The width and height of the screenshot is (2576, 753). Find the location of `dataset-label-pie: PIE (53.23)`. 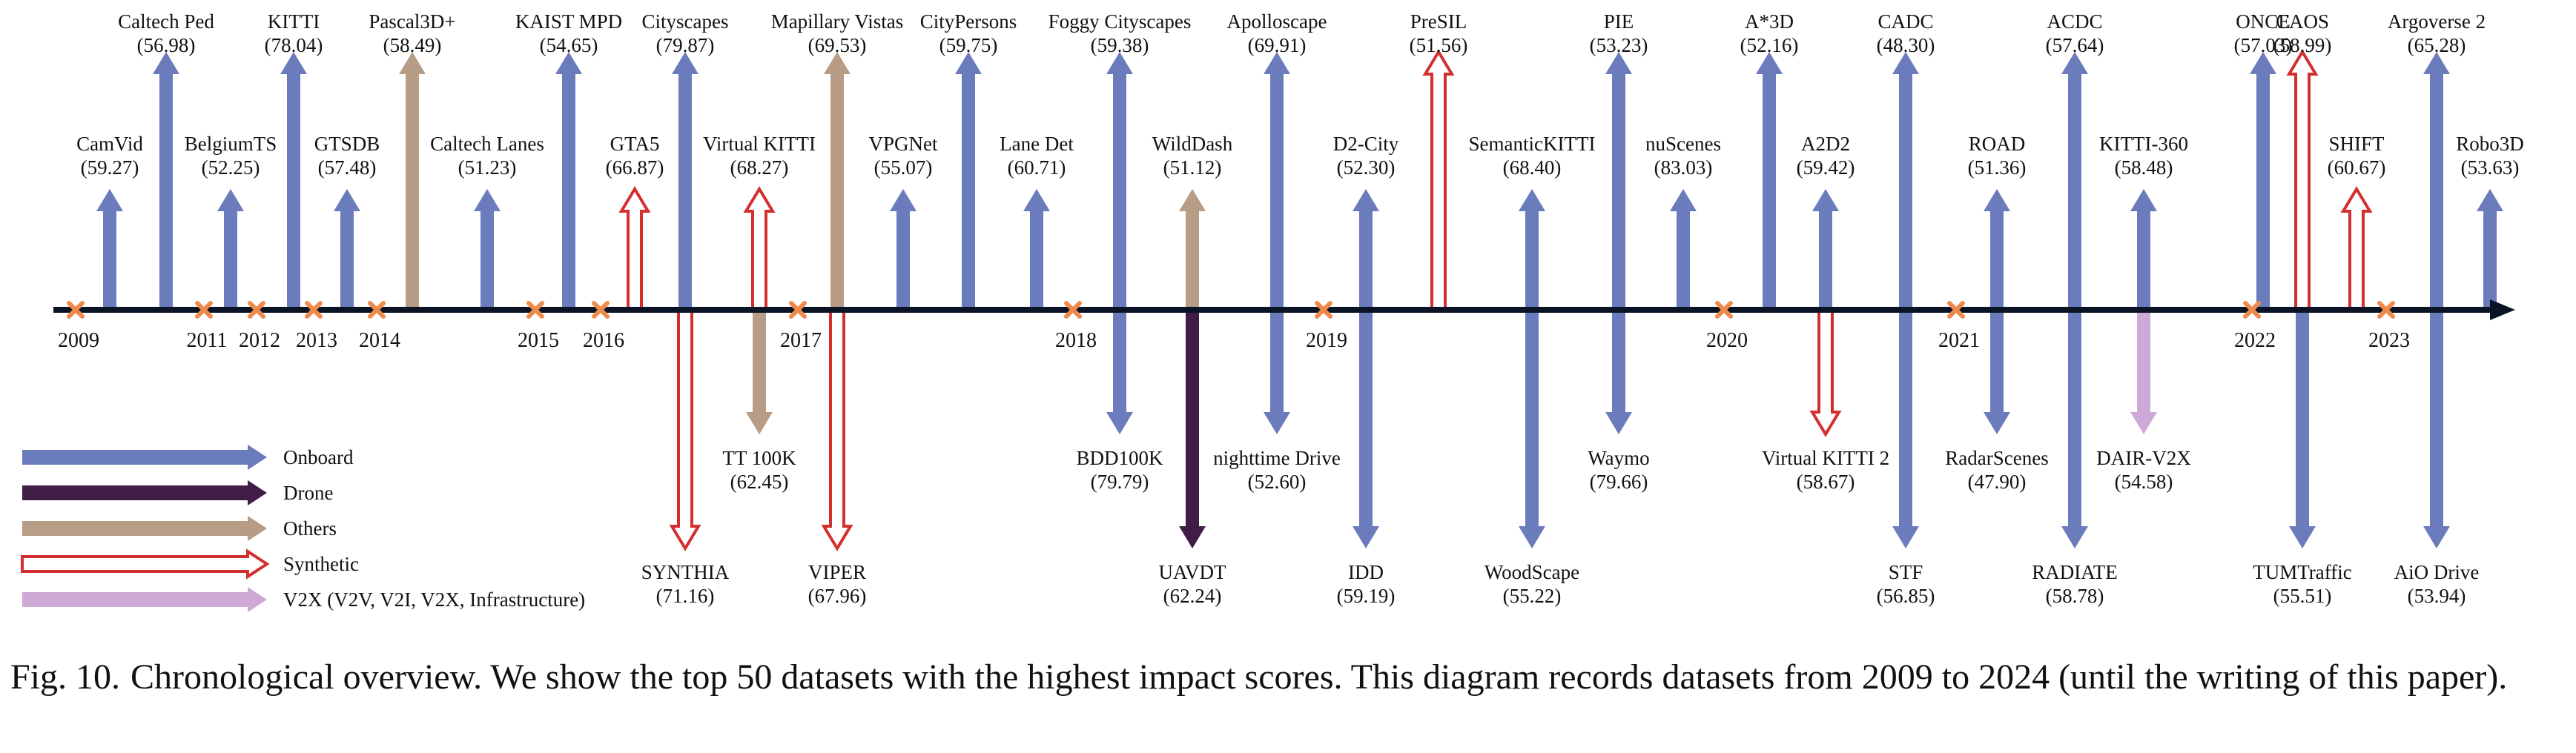

dataset-label-pie: PIE (53.23) is located at coordinates (1619, 33).